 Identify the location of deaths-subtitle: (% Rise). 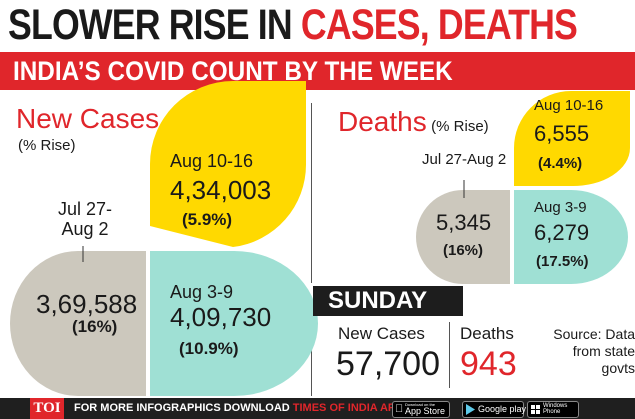
(460, 126).